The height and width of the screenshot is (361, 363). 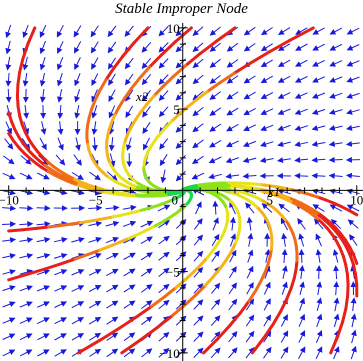 What do you see at coordinates (173, 272) in the screenshot?
I see `y-tick-label: −5` at bounding box center [173, 272].